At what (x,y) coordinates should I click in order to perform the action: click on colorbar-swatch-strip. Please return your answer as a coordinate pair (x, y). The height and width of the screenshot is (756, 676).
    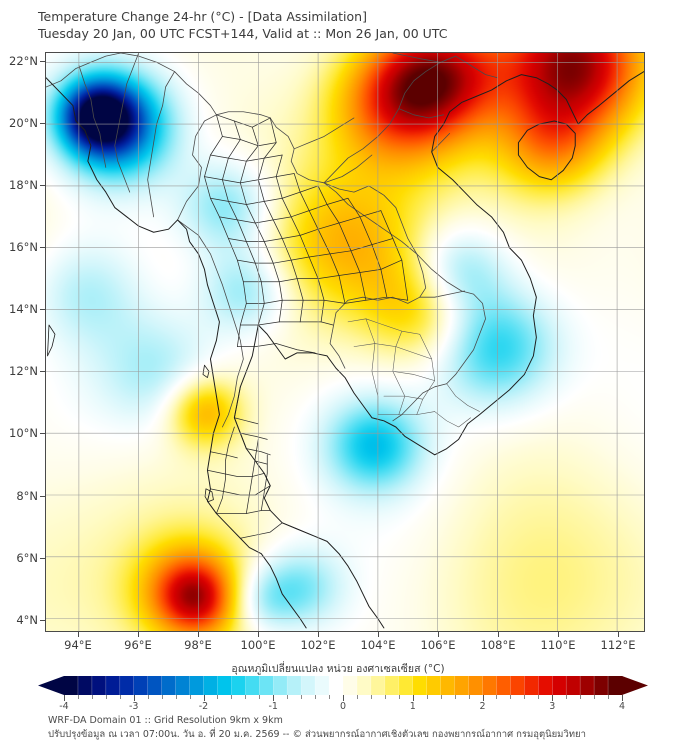
    Looking at the image, I should click on (343, 685).